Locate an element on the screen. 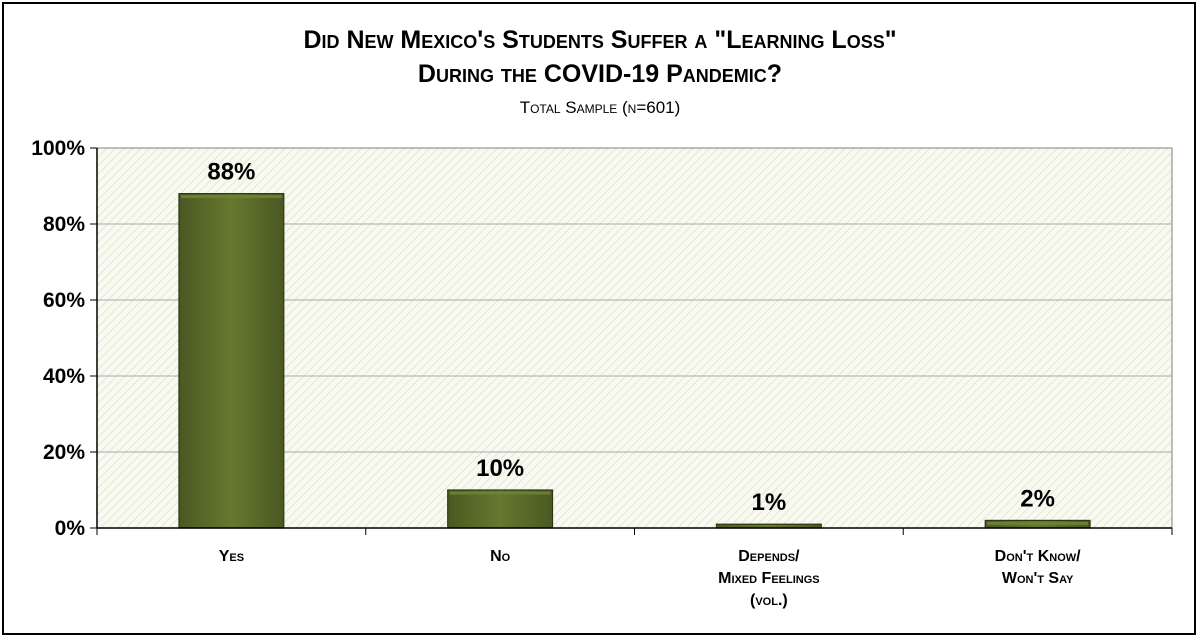 The image size is (1200, 637). y-tick-label: 0% is located at coordinates (70, 528).